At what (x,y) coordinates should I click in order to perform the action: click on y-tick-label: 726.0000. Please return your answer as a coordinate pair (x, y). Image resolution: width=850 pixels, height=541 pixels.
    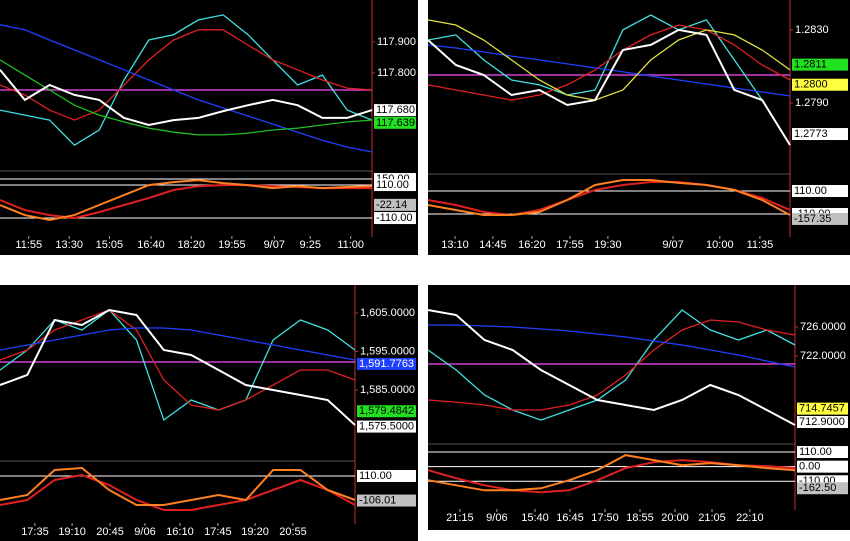
    Looking at the image, I should click on (823, 327).